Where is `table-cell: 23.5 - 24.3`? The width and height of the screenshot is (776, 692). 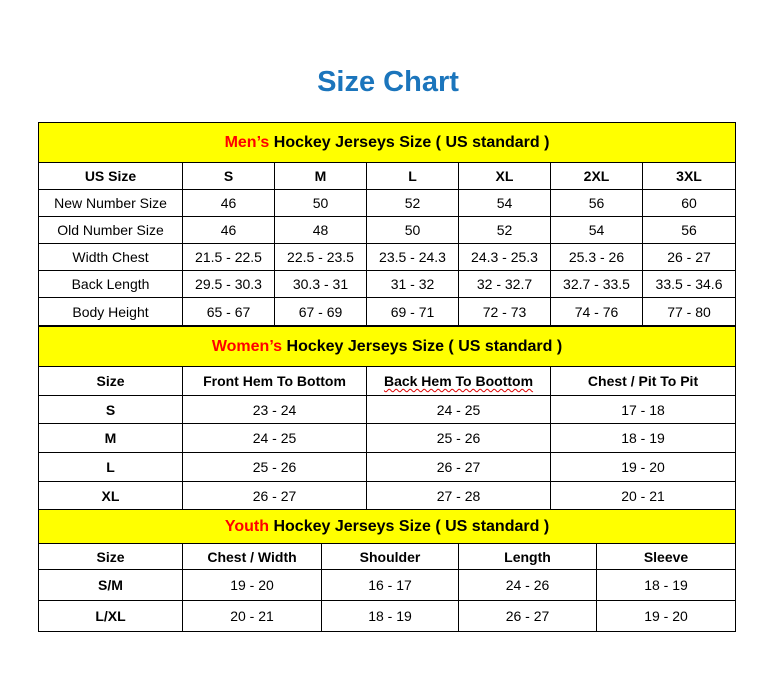 table-cell: 23.5 - 24.3 is located at coordinates (412, 257).